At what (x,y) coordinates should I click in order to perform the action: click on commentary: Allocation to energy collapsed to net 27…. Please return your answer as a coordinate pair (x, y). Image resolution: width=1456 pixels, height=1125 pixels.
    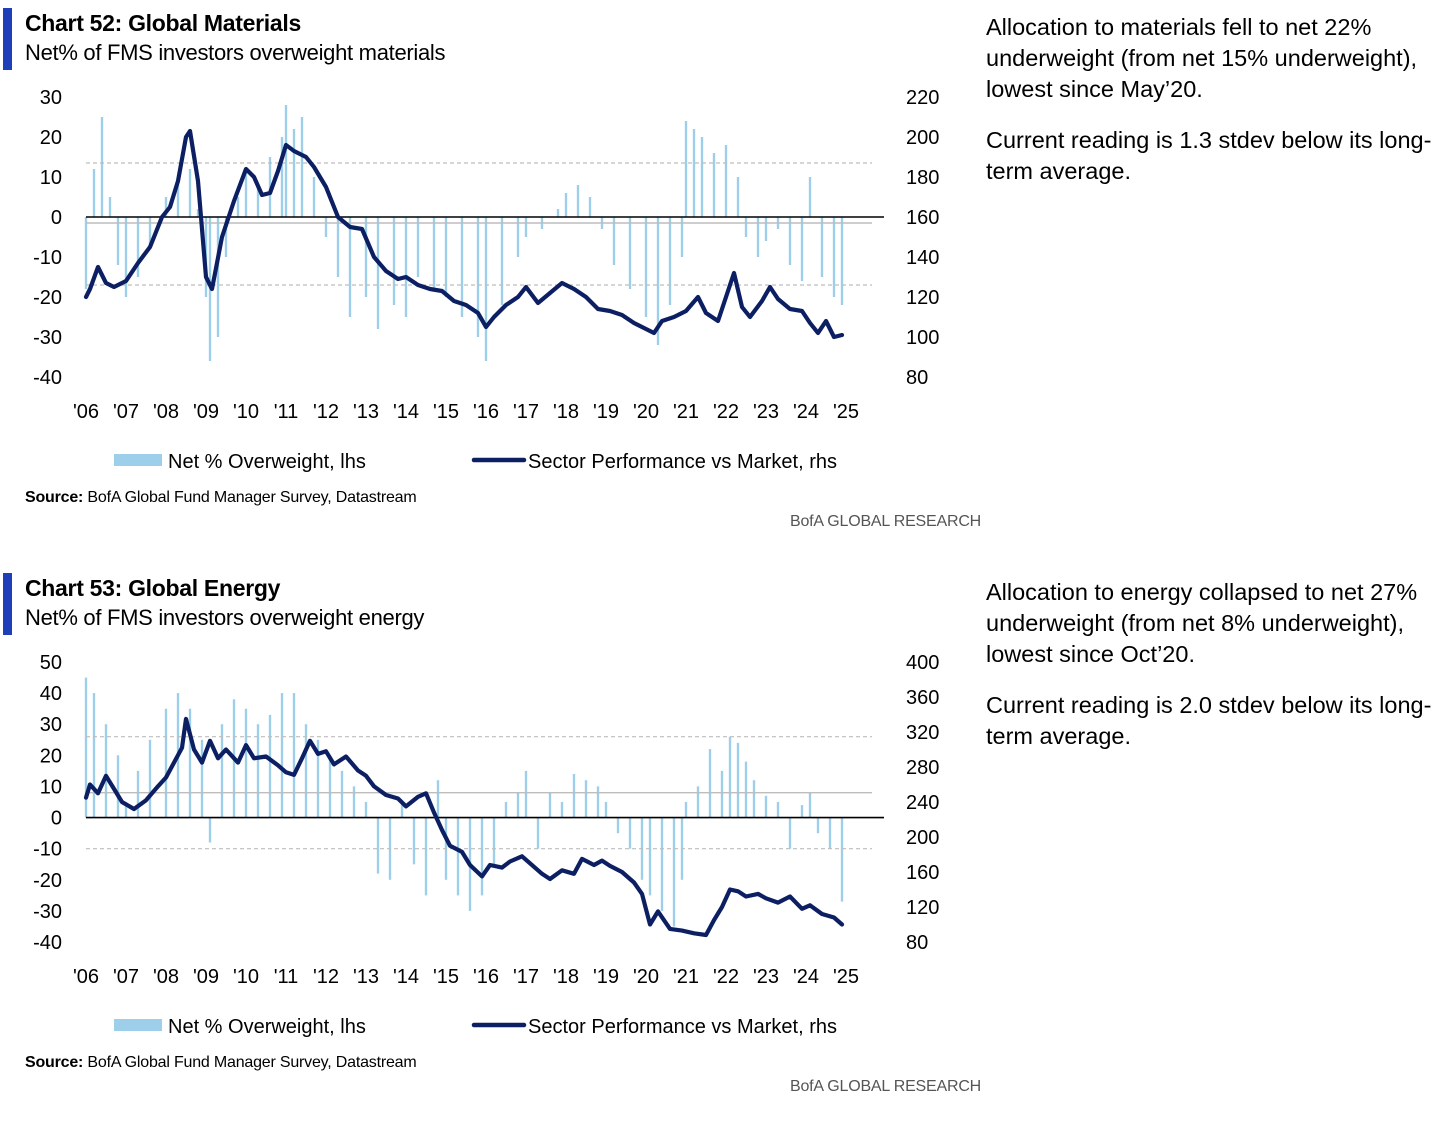
    Looking at the image, I should click on (1216, 674).